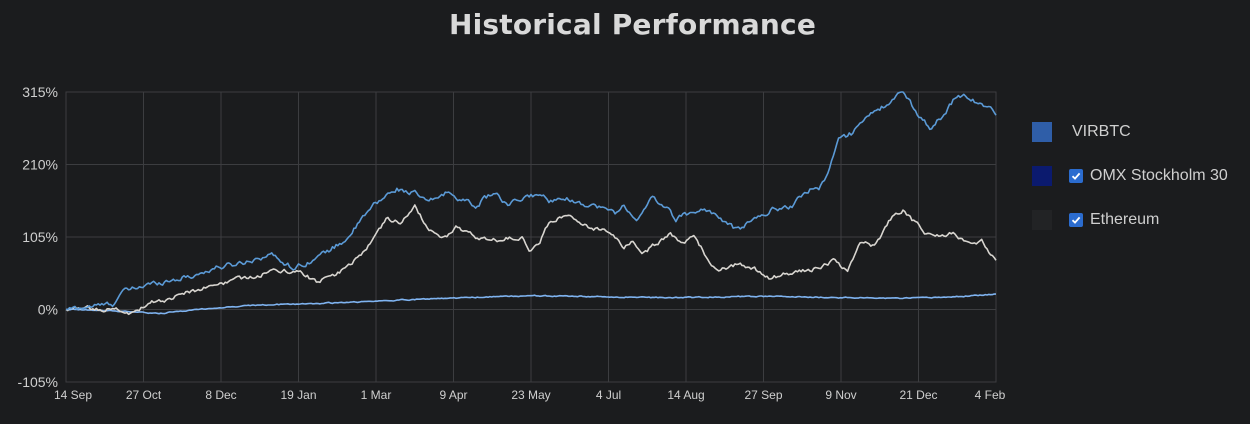  What do you see at coordinates (531, 304) in the screenshot?
I see `series-line-omx` at bounding box center [531, 304].